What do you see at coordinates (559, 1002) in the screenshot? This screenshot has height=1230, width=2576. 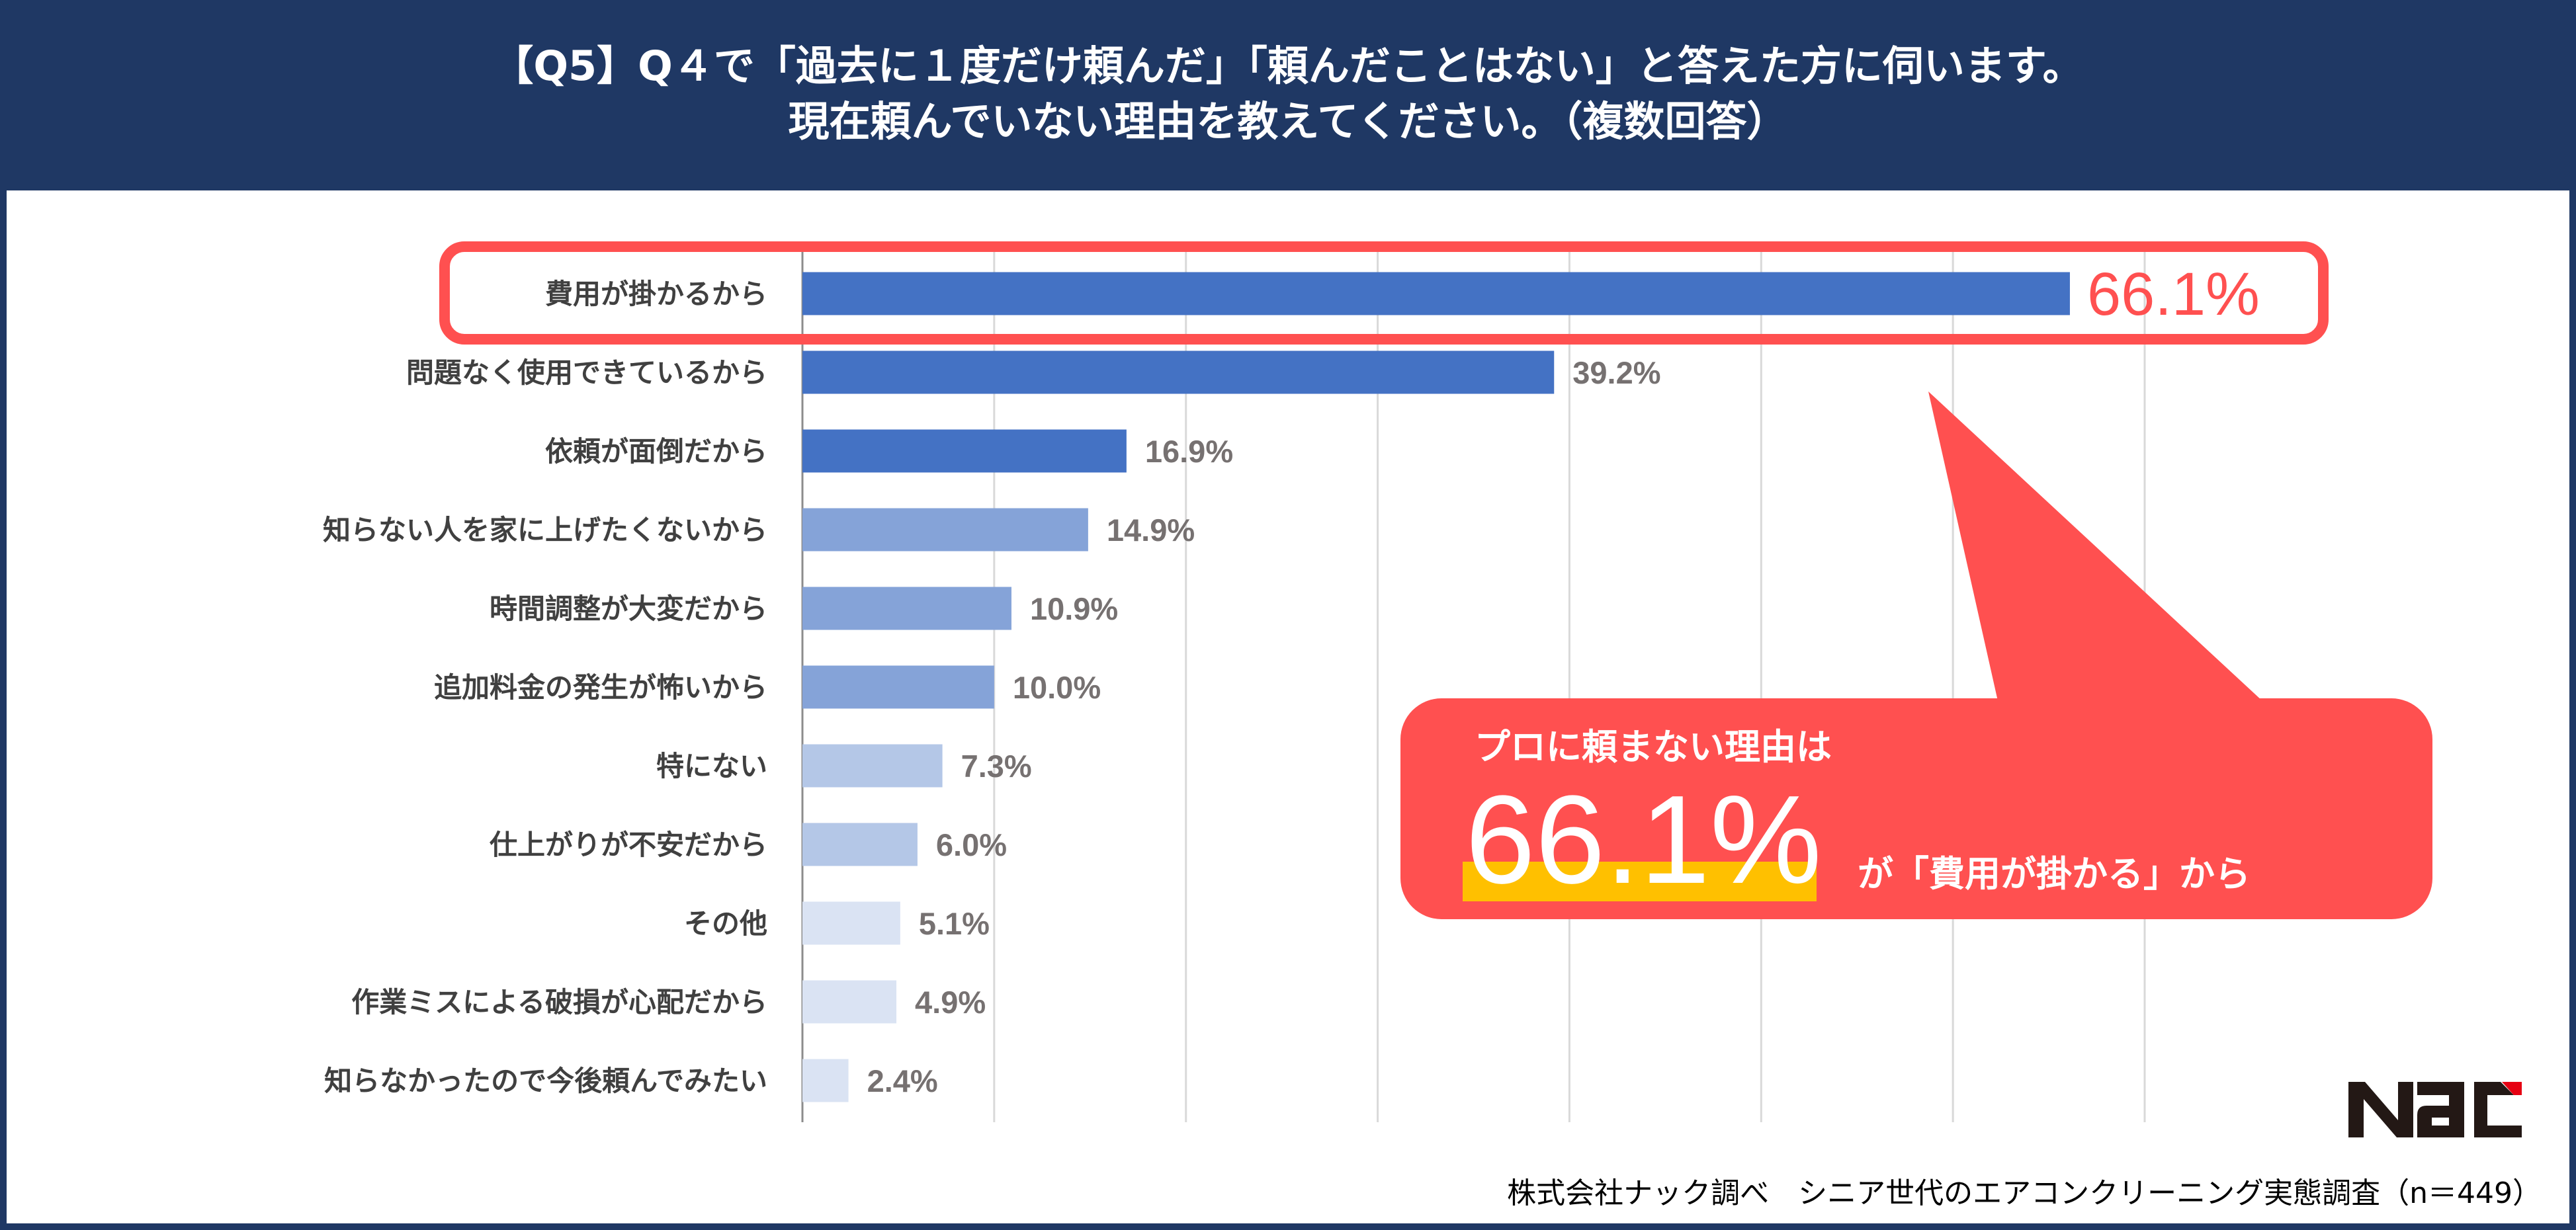 I see `category-label: 作業ミスによる破損が心配だから` at bounding box center [559, 1002].